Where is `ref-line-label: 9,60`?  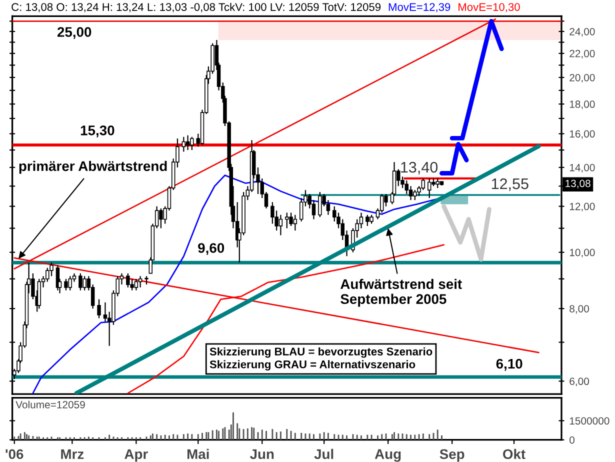 ref-line-label: 9,60 is located at coordinates (211, 249).